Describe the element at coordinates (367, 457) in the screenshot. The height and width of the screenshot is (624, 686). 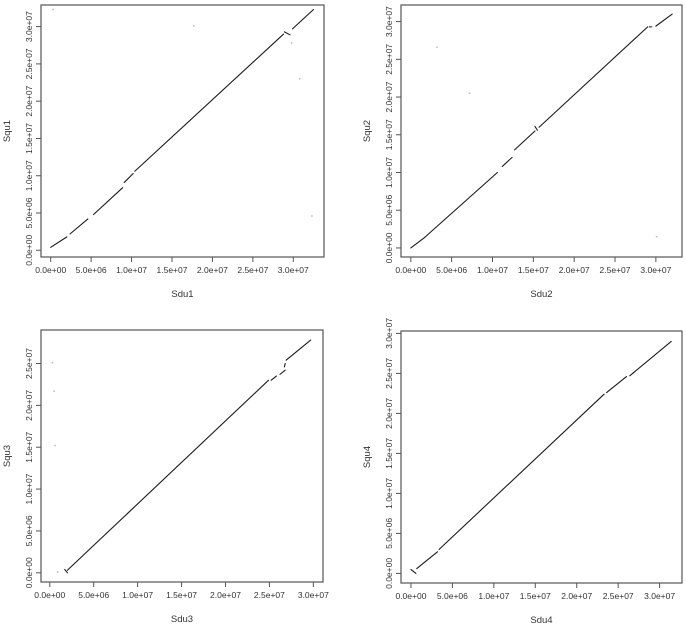
I see `y-axis-label: Squ4` at that location.